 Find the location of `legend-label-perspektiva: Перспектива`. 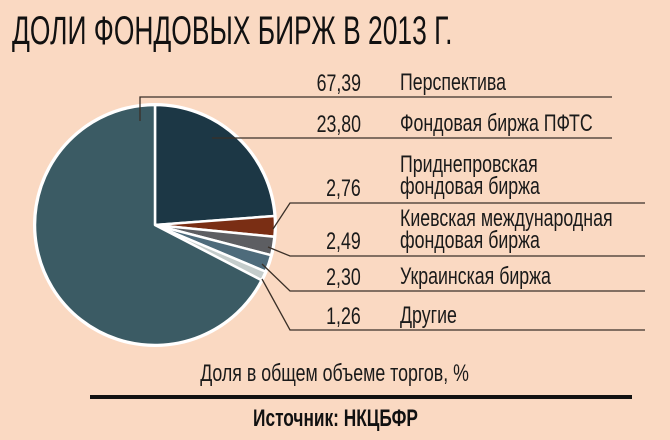

legend-label-perspektiva: Перспектива is located at coordinates (453, 82).